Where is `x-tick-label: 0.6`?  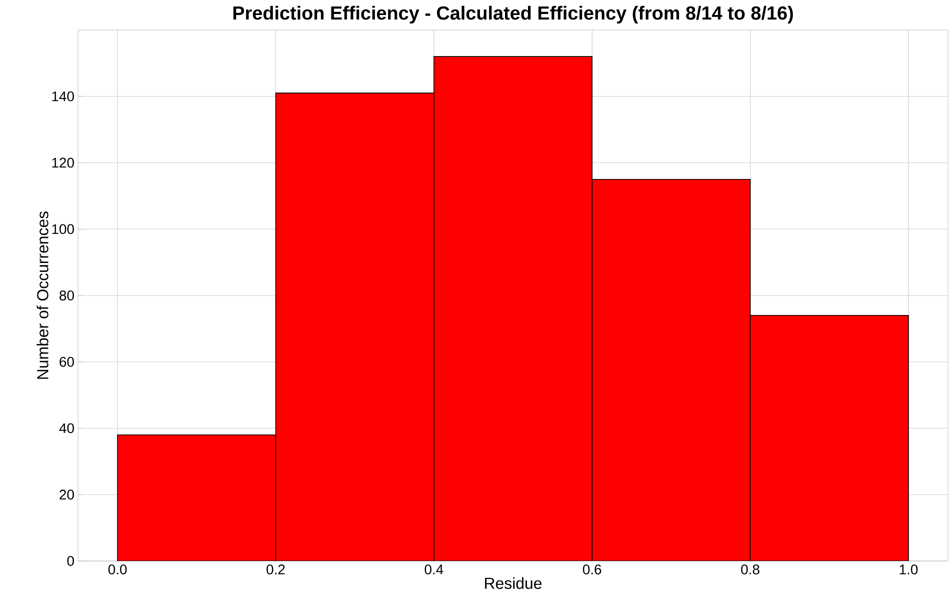 x-tick-label: 0.6 is located at coordinates (592, 569).